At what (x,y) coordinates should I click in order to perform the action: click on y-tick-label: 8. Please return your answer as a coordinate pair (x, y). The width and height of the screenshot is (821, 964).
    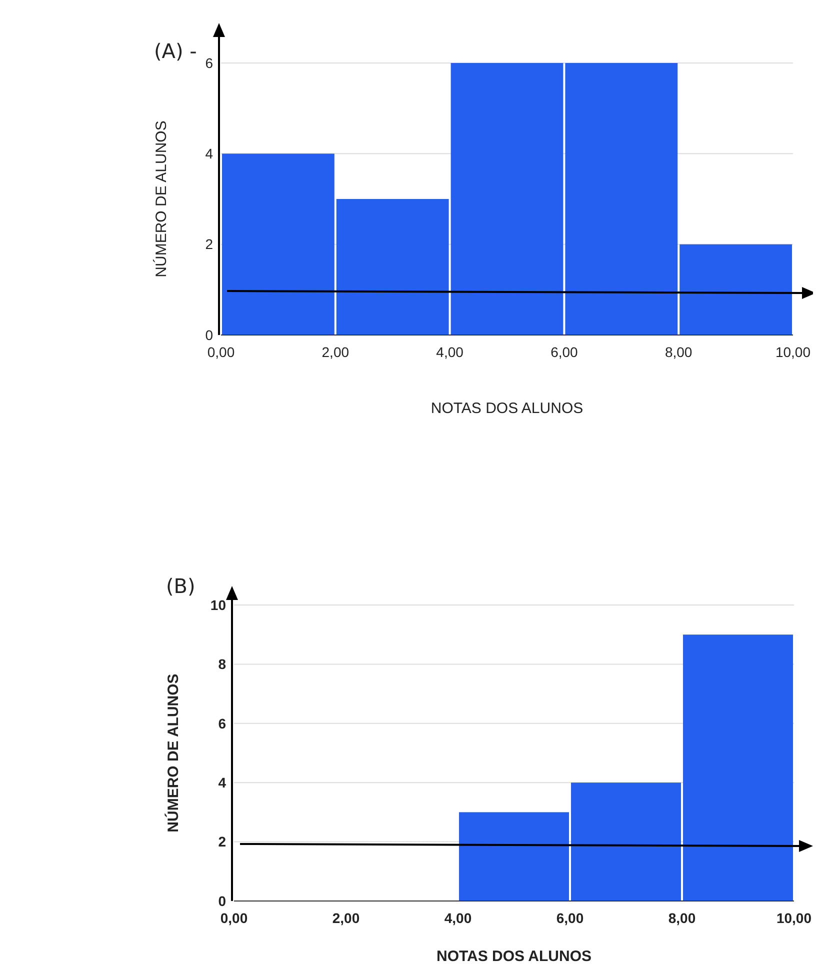
    Looking at the image, I should click on (222, 664).